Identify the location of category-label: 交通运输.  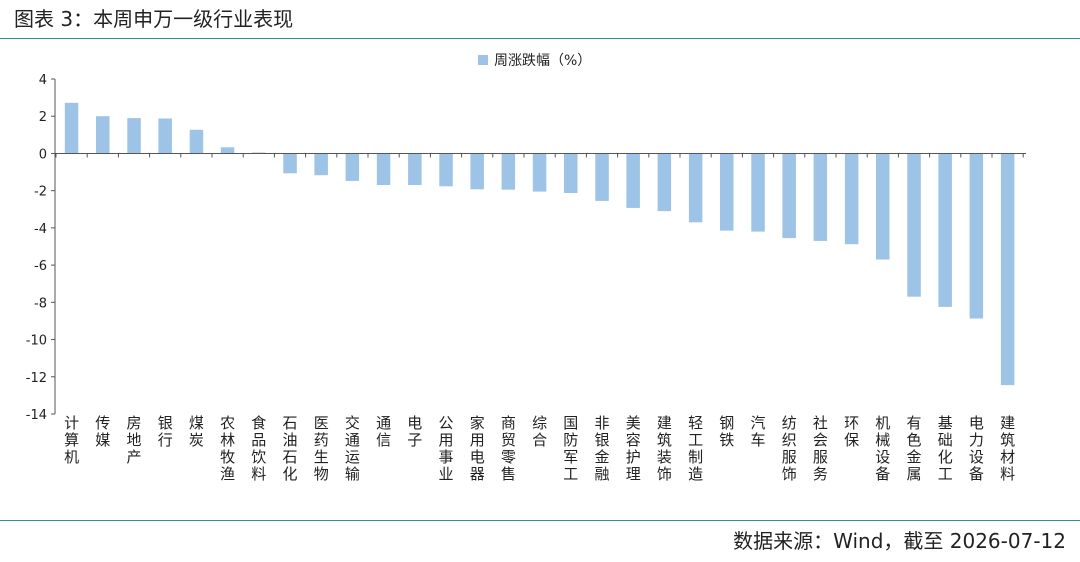
(352, 448).